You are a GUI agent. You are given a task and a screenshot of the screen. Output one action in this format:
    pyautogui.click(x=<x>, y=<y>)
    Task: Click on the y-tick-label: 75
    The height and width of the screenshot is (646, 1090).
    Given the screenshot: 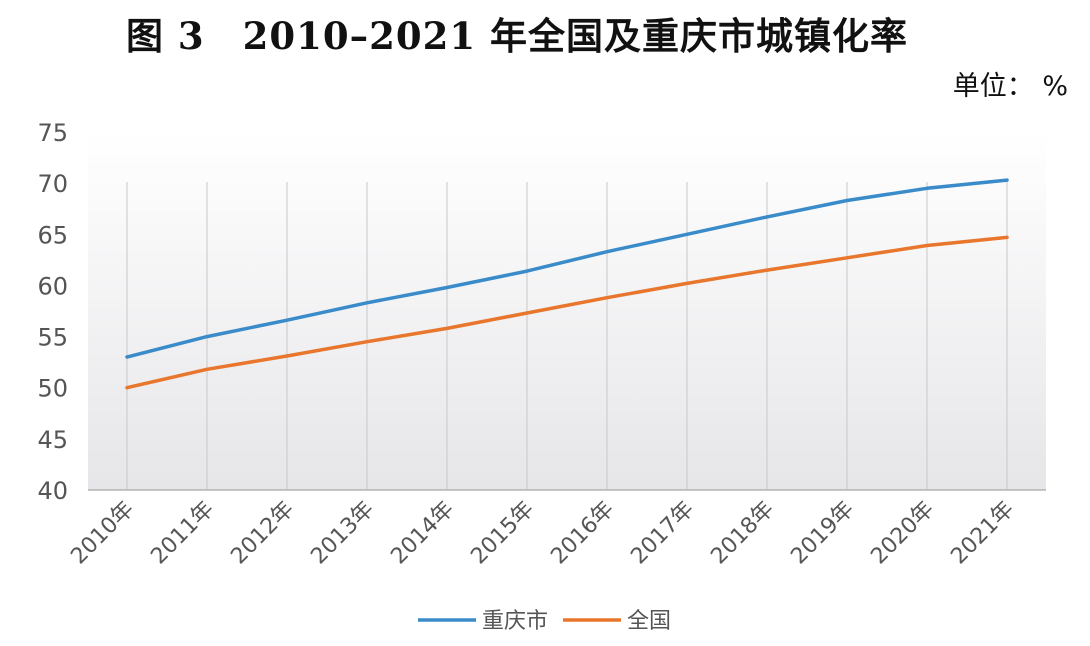 What is the action you would take?
    pyautogui.click(x=52, y=133)
    